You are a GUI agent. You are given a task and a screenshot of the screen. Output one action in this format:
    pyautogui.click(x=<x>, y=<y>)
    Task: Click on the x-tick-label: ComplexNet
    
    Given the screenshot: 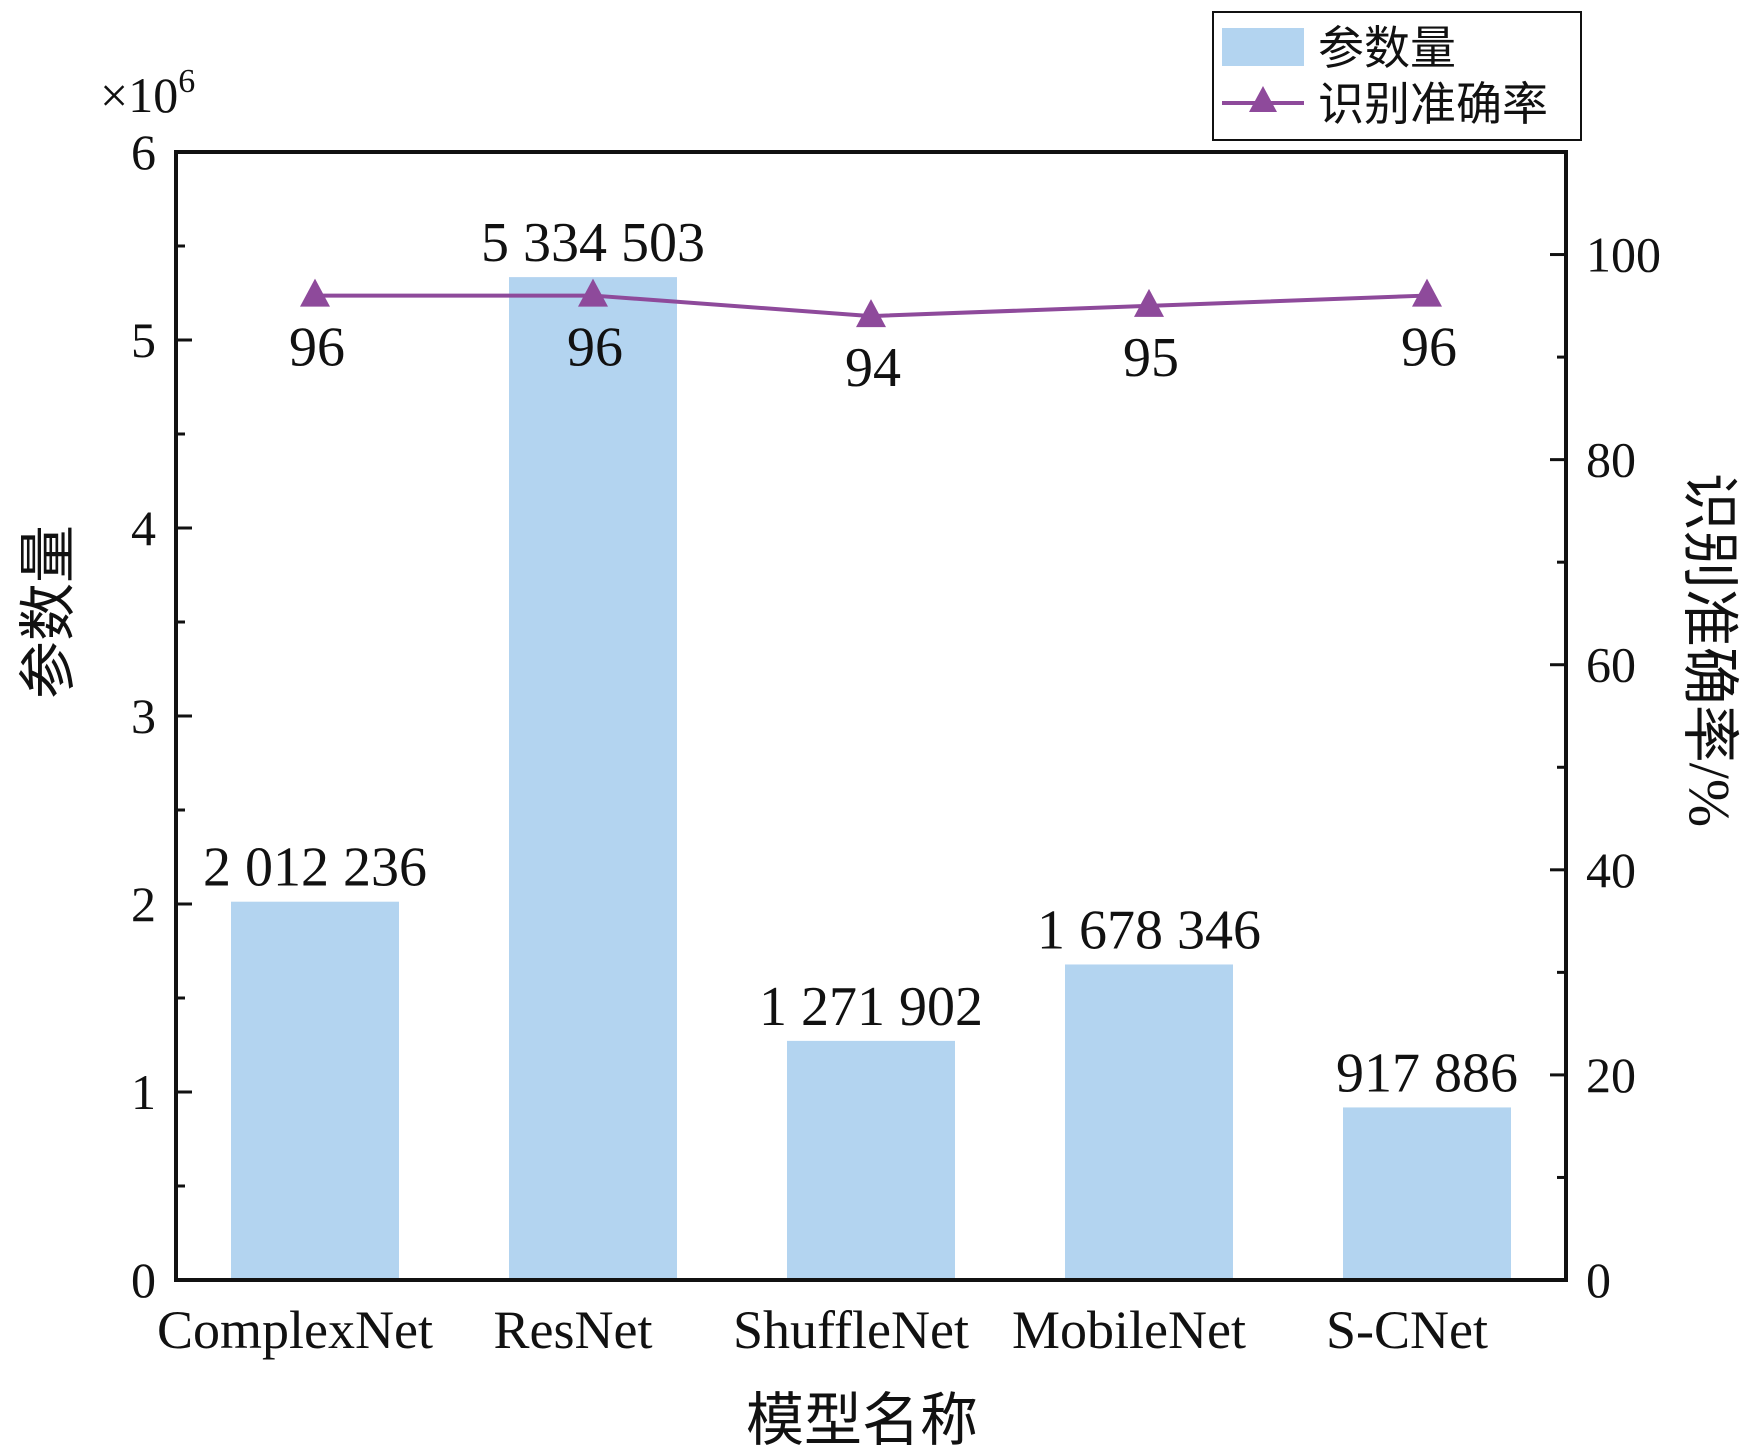 What is the action you would take?
    pyautogui.click(x=295, y=1330)
    